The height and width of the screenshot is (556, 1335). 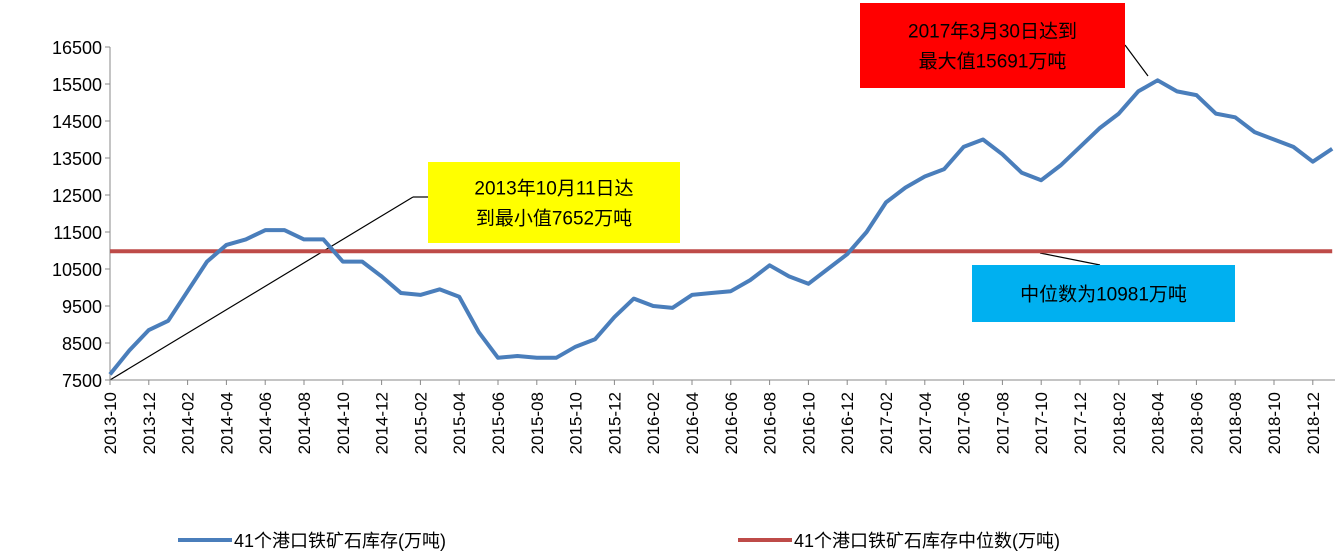 I want to click on y-tick-label: 7500, so click(x=82, y=381).